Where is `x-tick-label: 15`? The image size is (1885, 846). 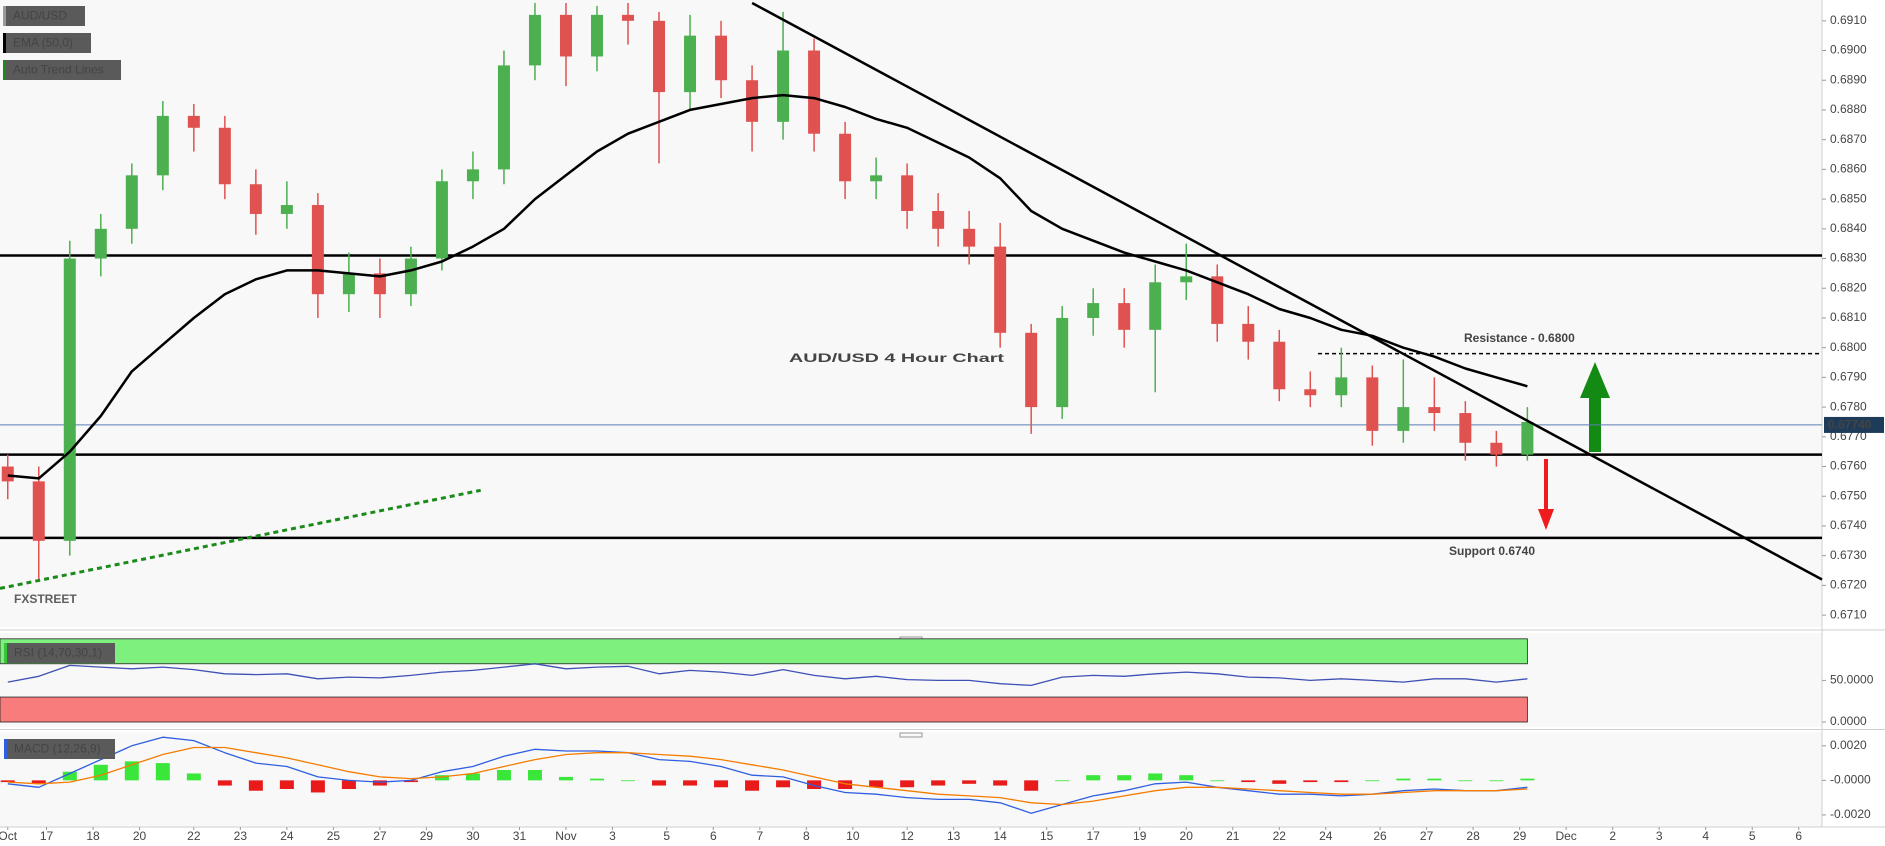 x-tick-label: 15 is located at coordinates (1047, 836).